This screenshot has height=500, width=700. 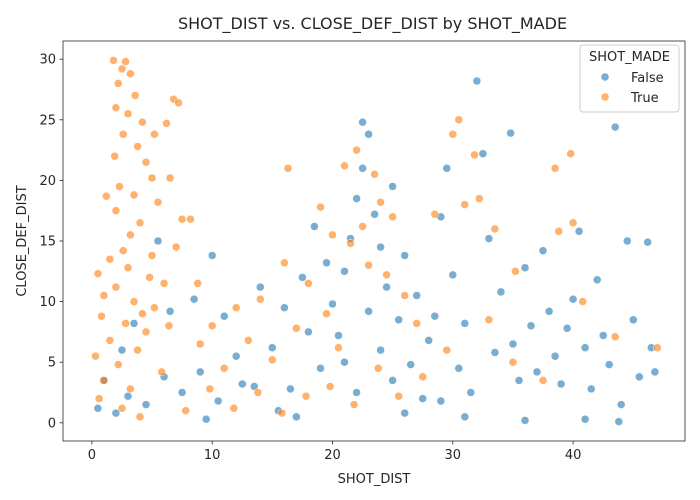 I want to click on y-tick-label-10: 10, so click(x=47, y=302).